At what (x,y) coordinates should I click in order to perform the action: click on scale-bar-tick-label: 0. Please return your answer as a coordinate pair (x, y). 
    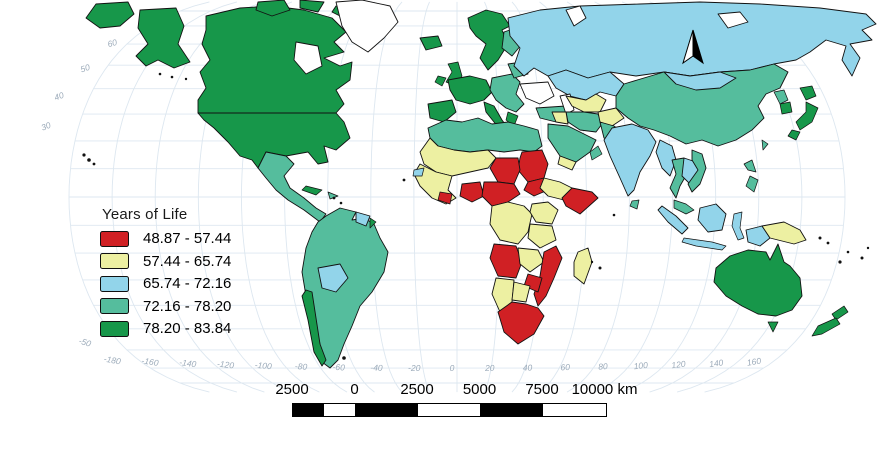
    Looking at the image, I should click on (354, 389).